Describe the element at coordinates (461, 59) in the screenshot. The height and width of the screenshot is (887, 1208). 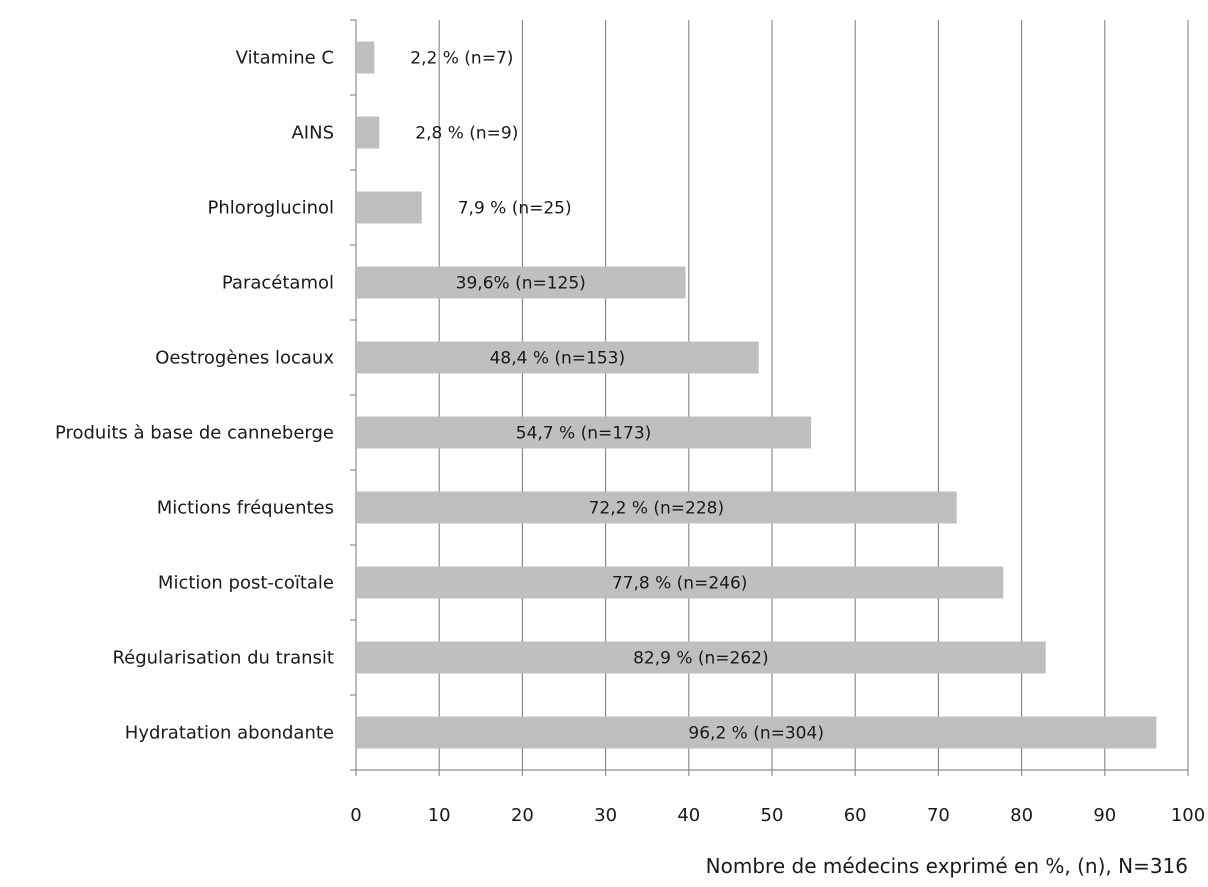
I see `data-label: 2,2 % (n=7)` at that location.